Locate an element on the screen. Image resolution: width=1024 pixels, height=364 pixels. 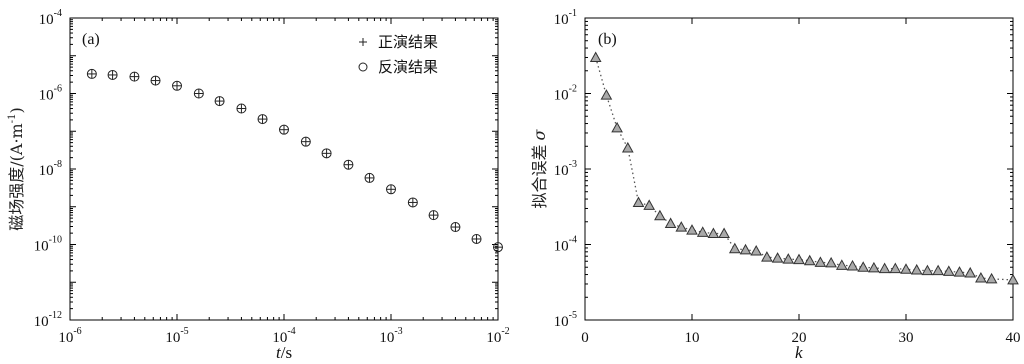
legend-label-forward: 正演结果 is located at coordinates (408, 42).